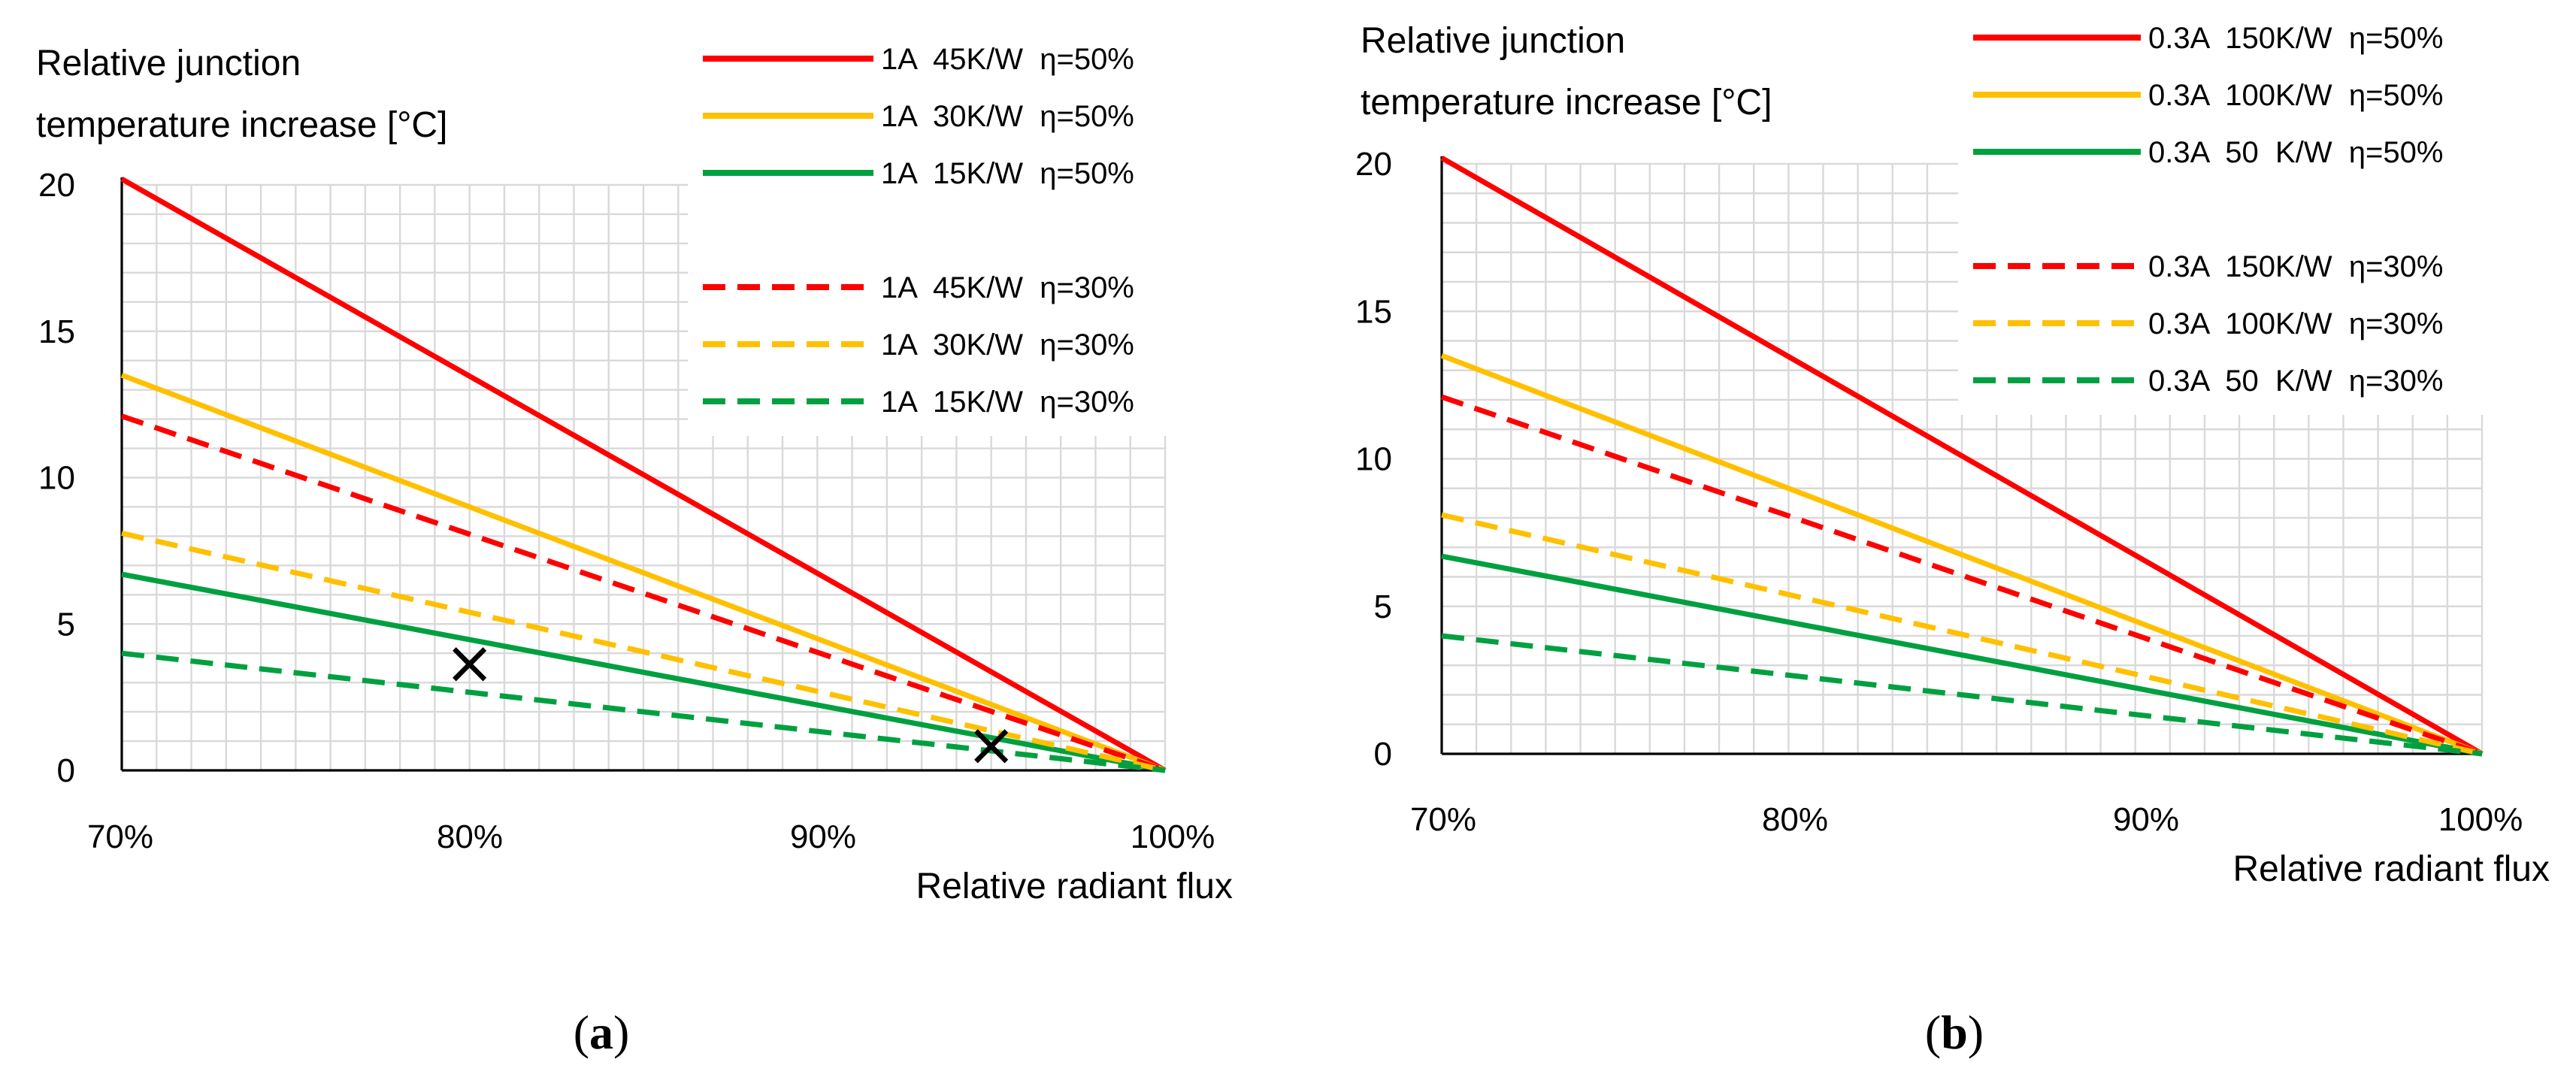  Describe the element at coordinates (991, 744) in the screenshot. I see `marker-cross-2: ×` at that location.